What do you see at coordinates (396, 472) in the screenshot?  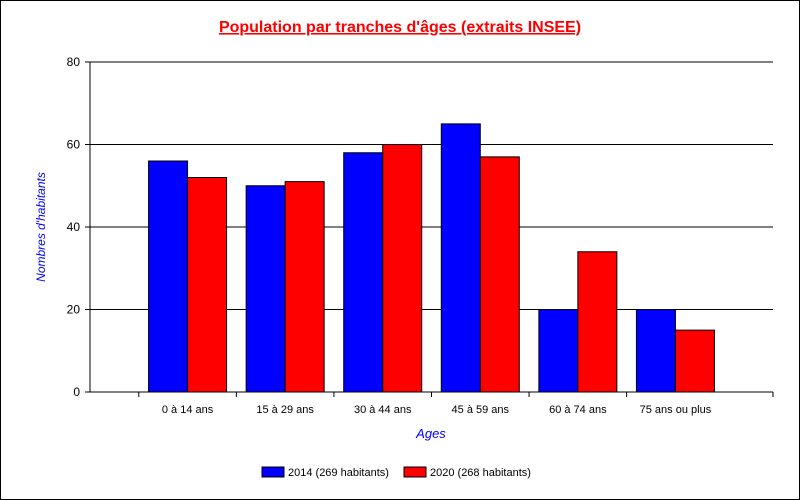 I see `legend: 2014 (269 habitants) 2020 (268 habitants)` at bounding box center [396, 472].